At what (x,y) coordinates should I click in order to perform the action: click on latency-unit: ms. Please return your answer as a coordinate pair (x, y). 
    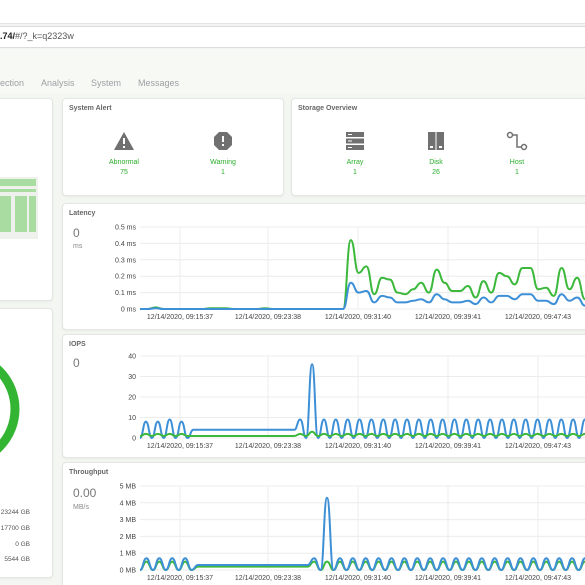
    Looking at the image, I should click on (78, 246).